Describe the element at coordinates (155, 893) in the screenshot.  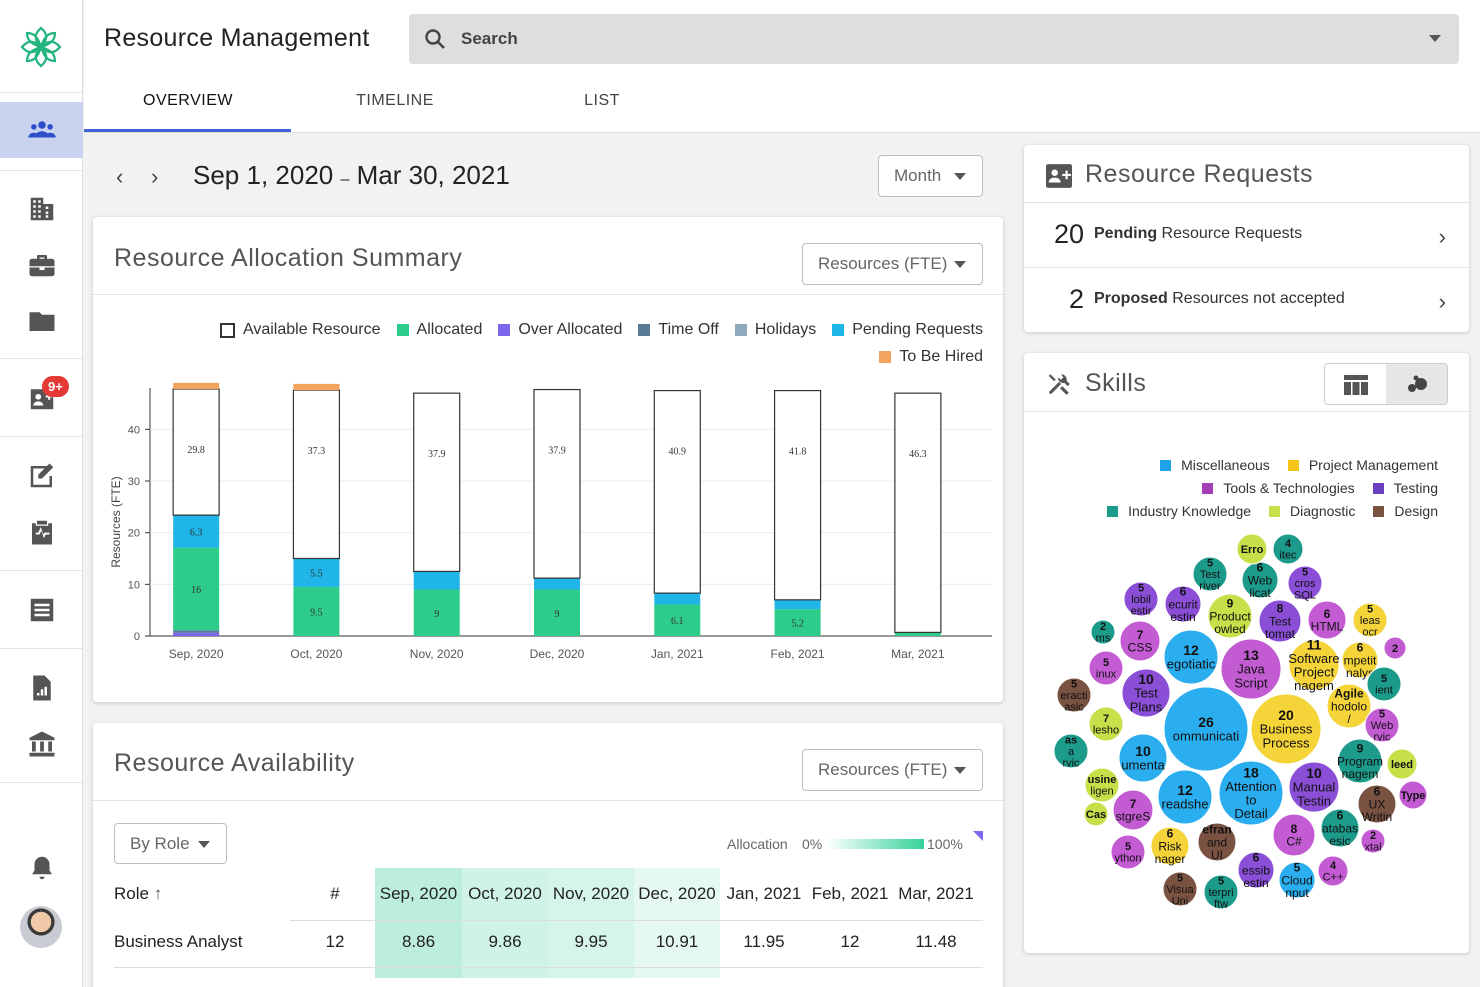
I see `sort-arrow-up-icon: ↑` at that location.